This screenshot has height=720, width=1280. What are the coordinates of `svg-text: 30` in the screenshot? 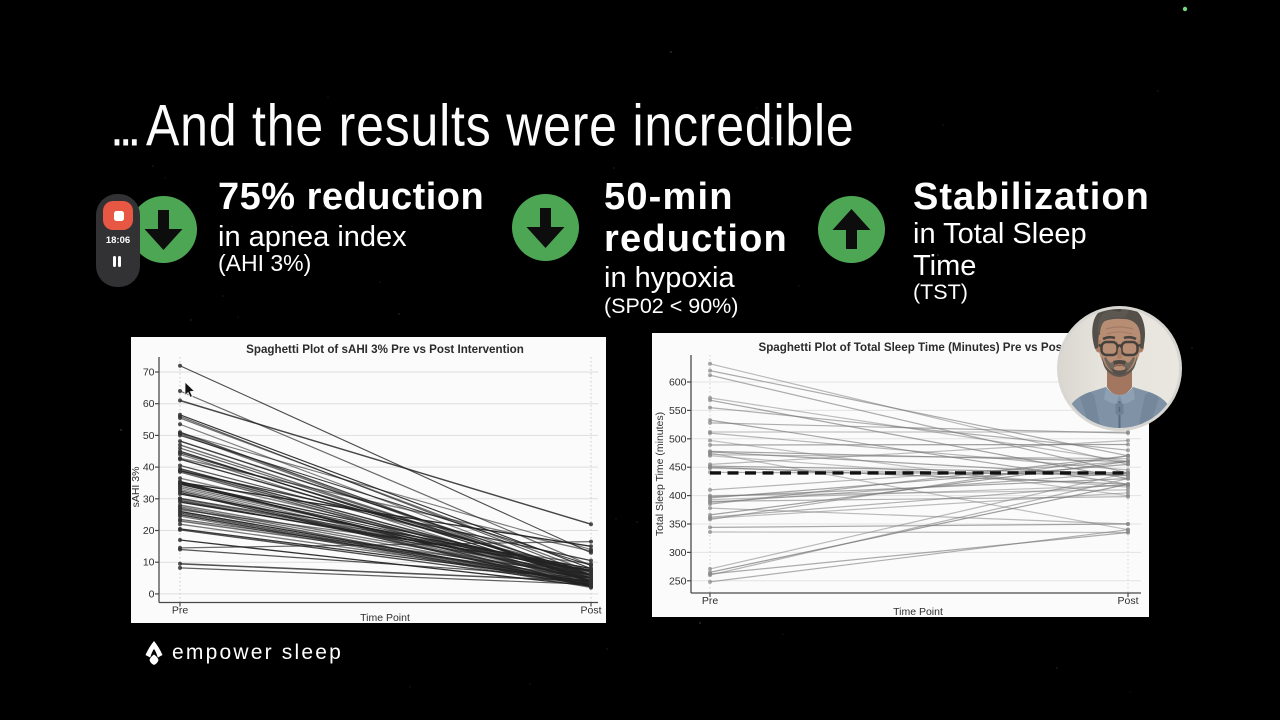 It's located at (149, 499).